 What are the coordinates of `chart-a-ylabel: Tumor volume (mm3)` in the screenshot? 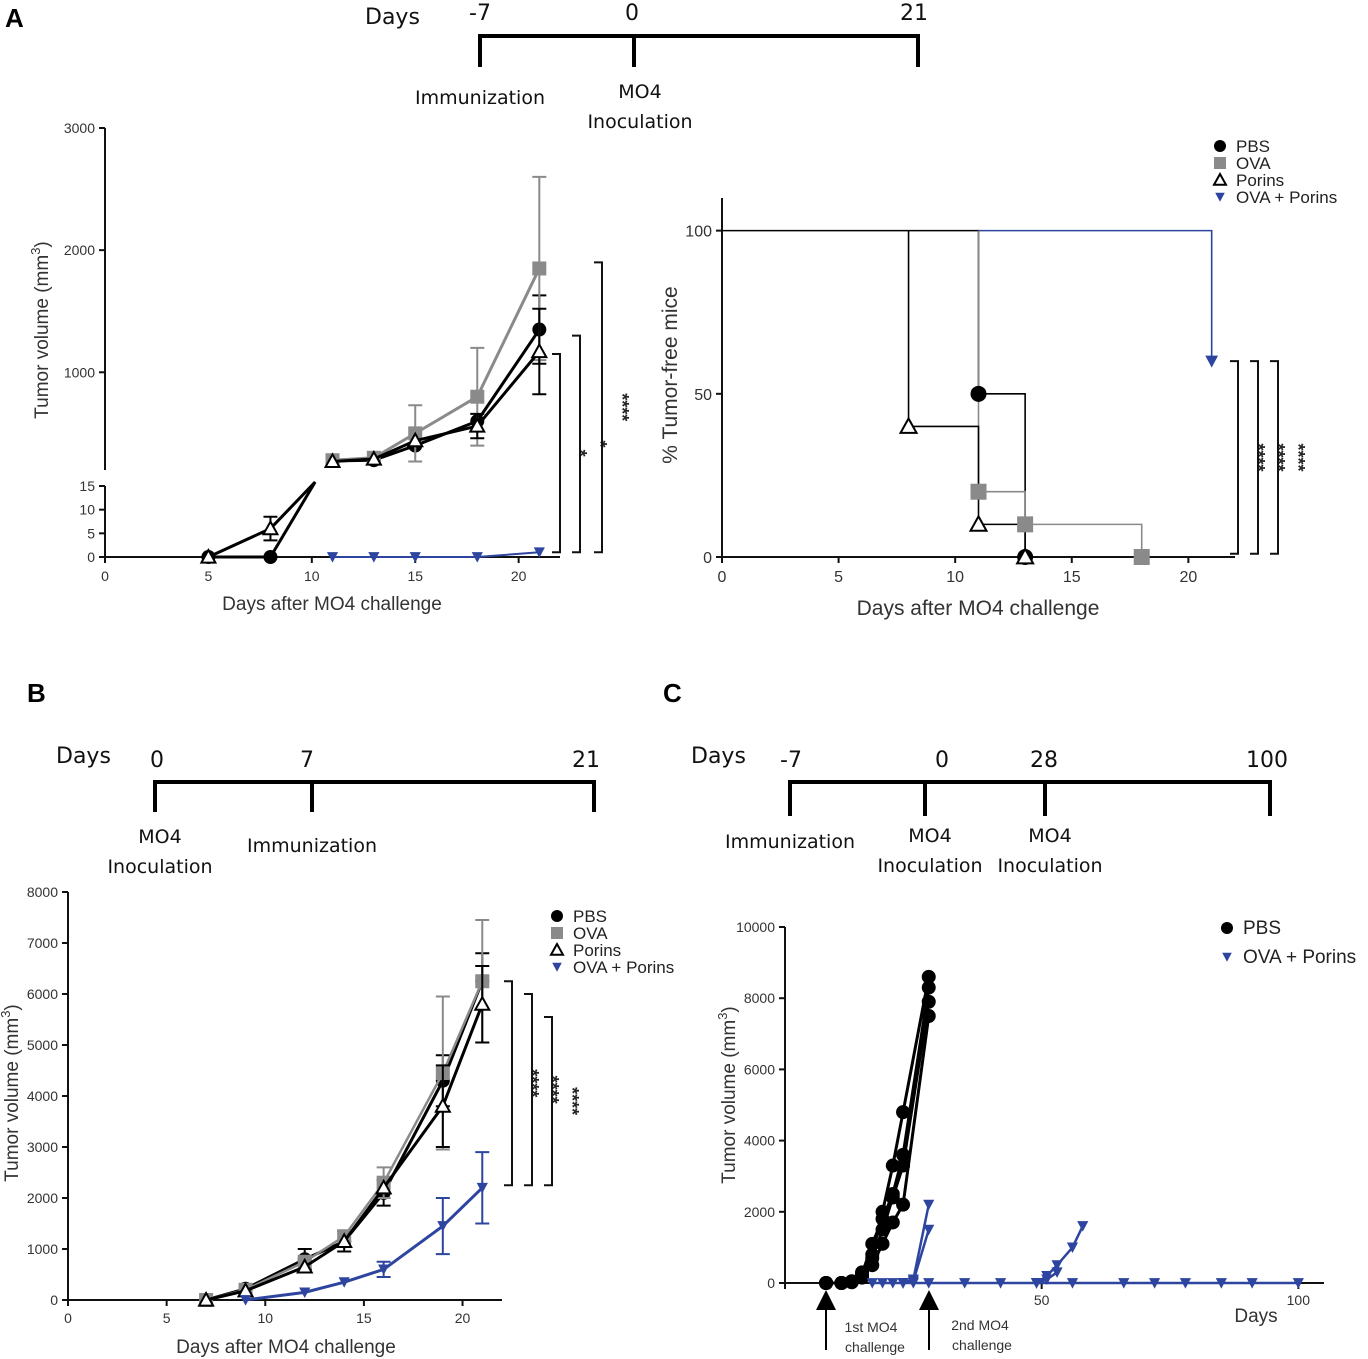 It's located at (40, 330).